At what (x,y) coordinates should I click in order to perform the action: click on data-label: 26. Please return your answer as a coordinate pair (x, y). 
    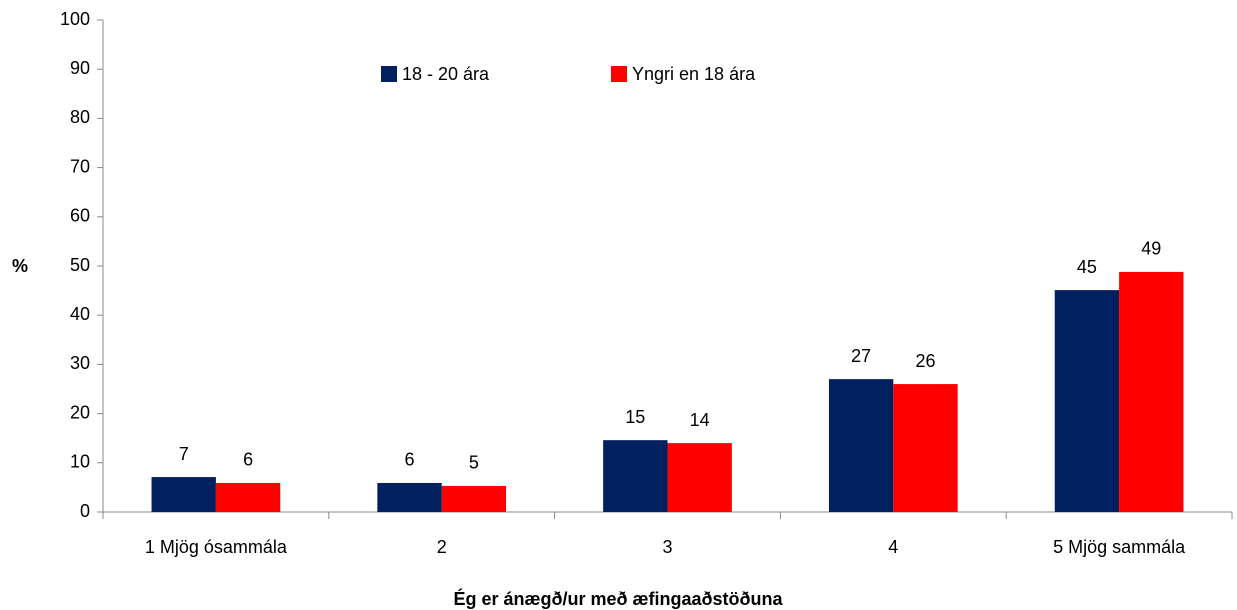
    Looking at the image, I should click on (925, 361).